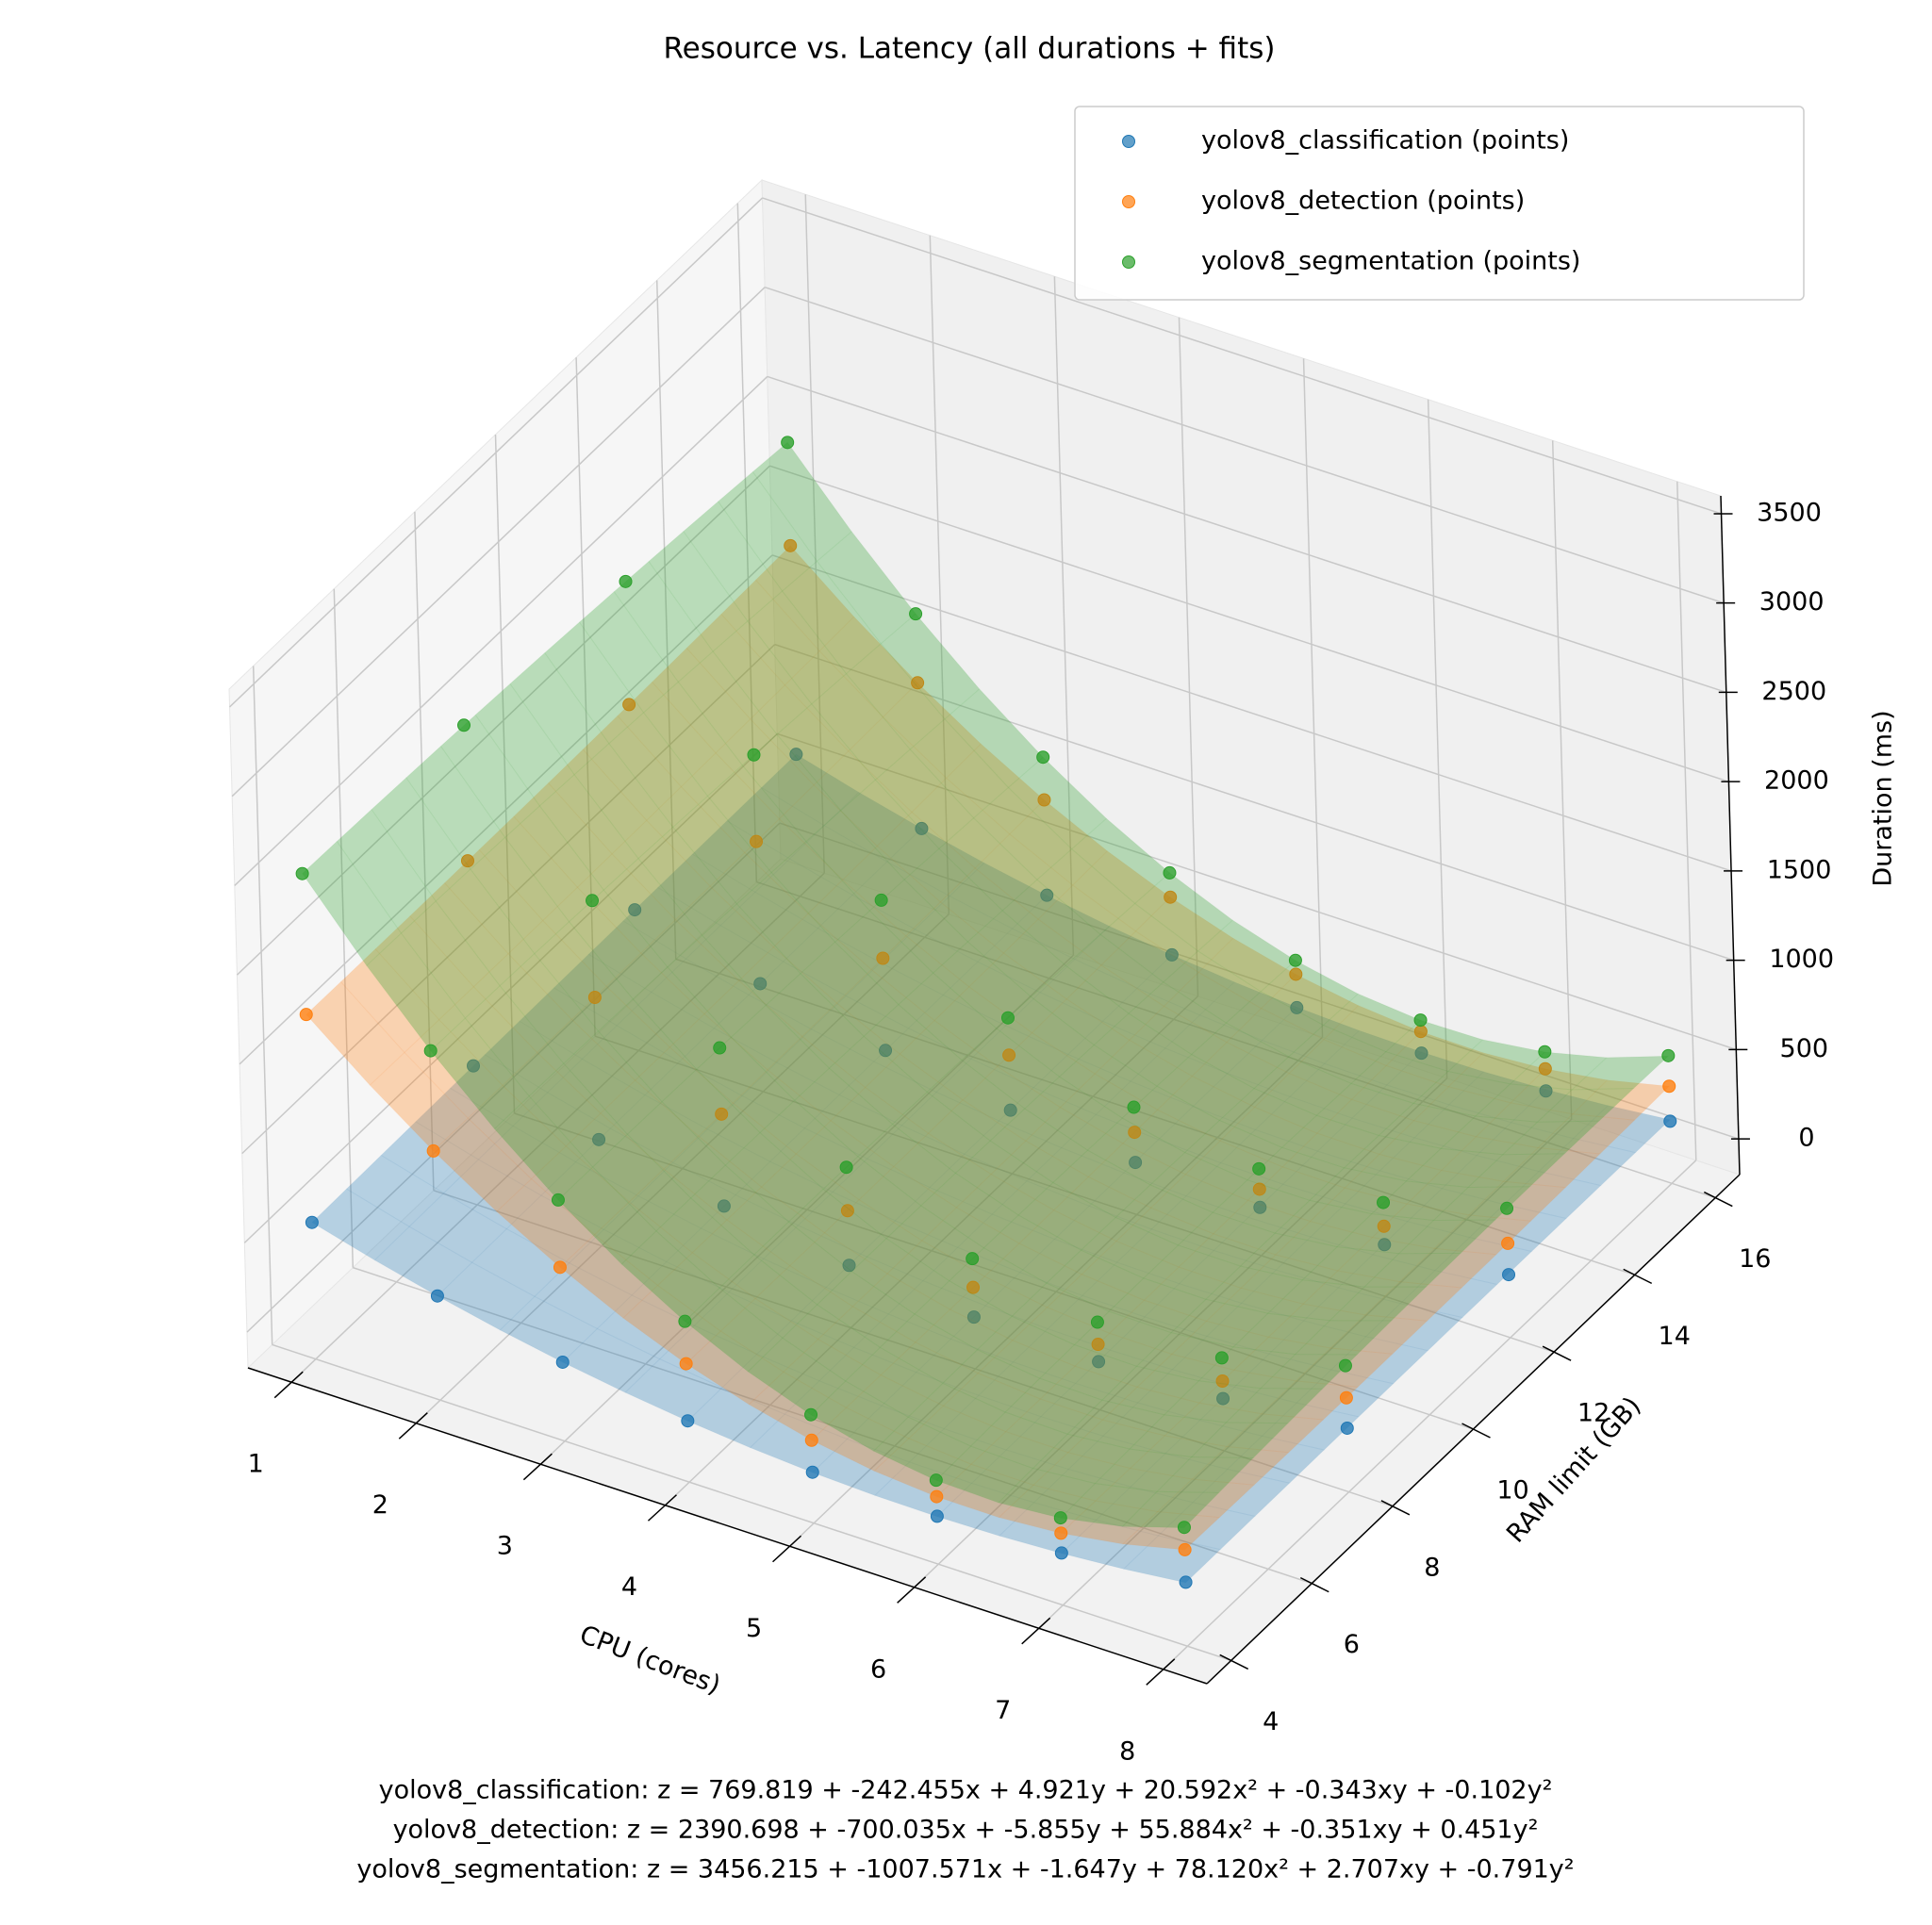 The height and width of the screenshot is (1925, 1932). Describe the element at coordinates (1271, 1722) in the screenshot. I see `tick-label: 4` at that location.